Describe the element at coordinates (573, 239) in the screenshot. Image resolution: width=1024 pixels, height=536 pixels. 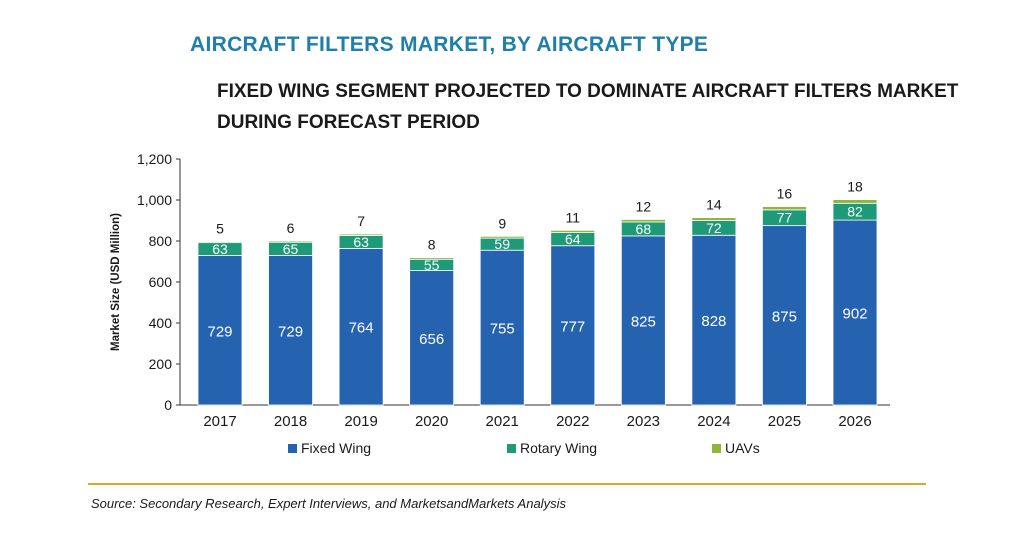
I see `data-label: 64` at that location.